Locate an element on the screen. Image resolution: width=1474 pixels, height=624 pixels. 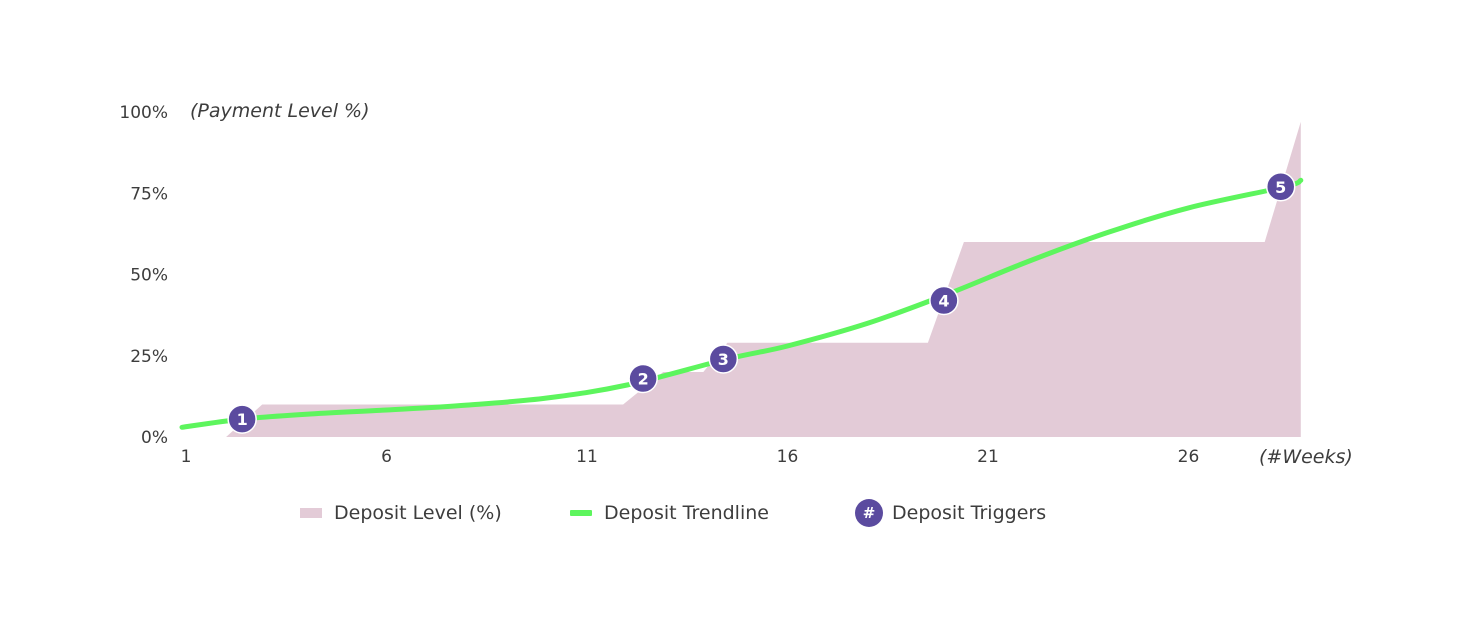
deposit-trigger-label-5: 5 is located at coordinates (1280, 187).